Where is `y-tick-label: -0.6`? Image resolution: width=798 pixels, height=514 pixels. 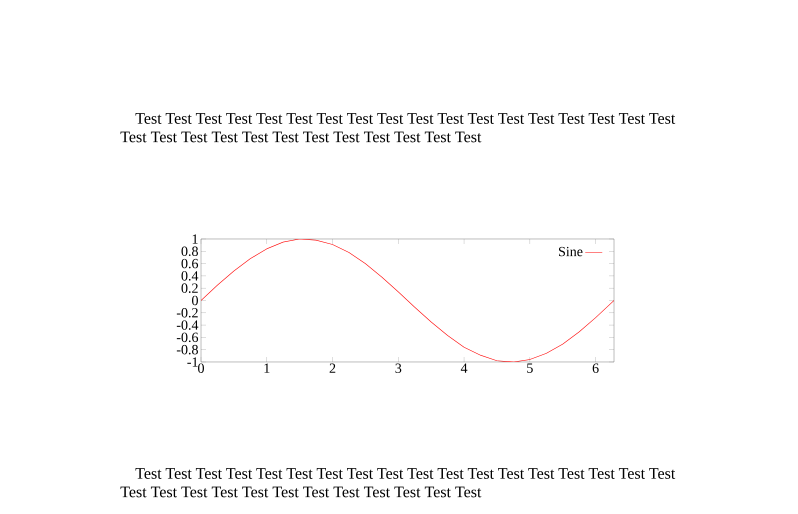 y-tick-label: -0.6 is located at coordinates (187, 337).